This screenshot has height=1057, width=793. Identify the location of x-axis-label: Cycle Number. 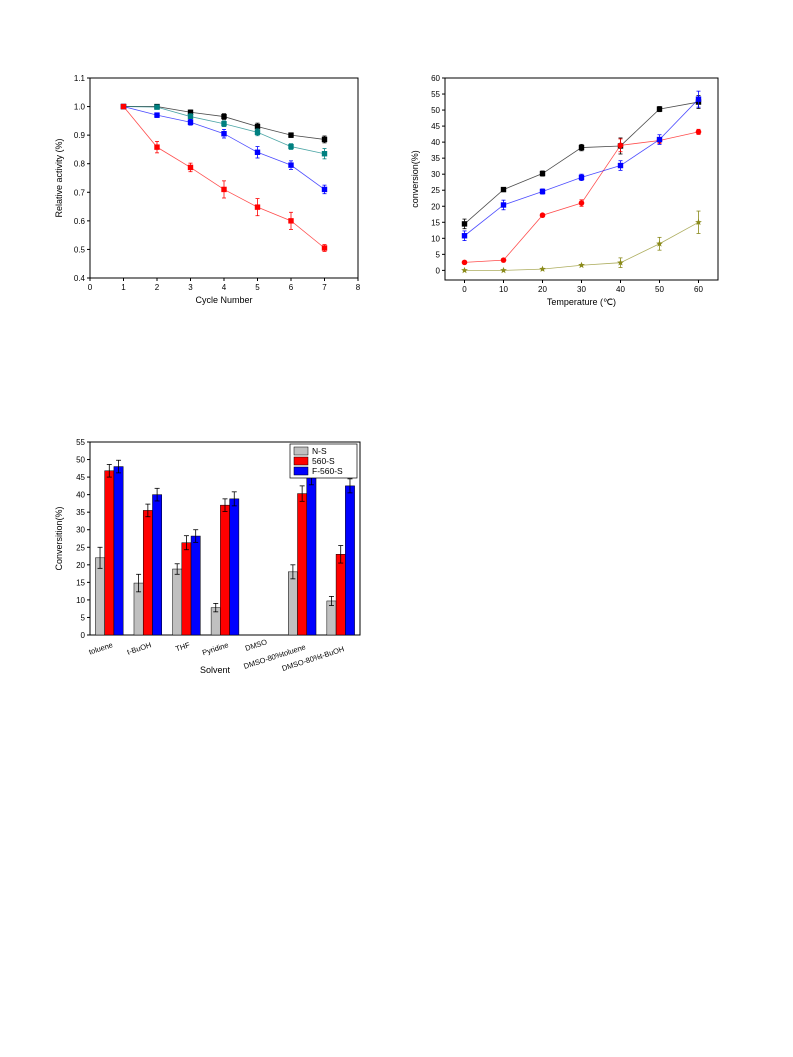
(223, 300).